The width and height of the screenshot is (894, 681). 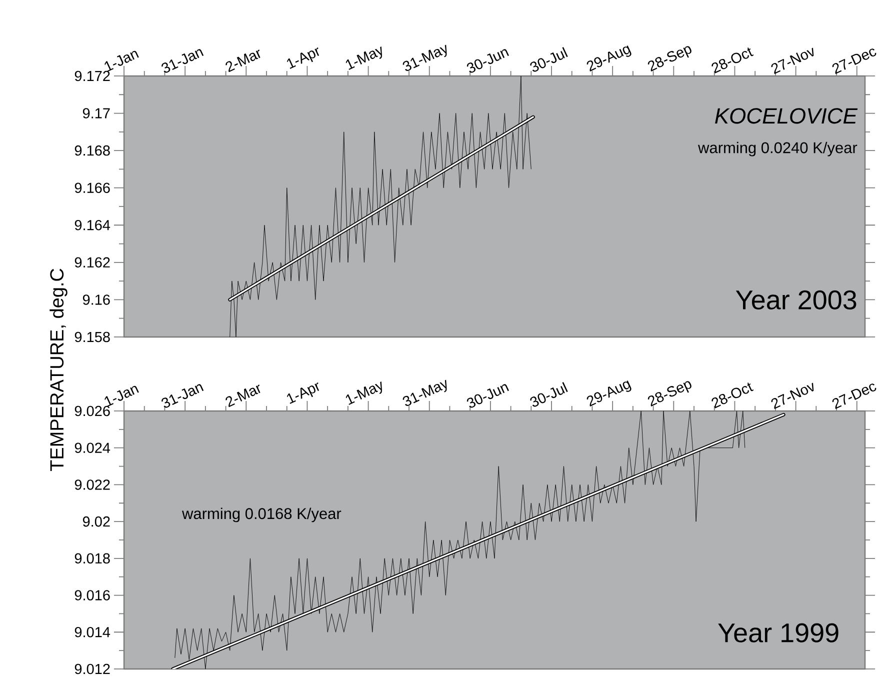 I want to click on y-tick-label: 9.024, so click(x=92, y=447).